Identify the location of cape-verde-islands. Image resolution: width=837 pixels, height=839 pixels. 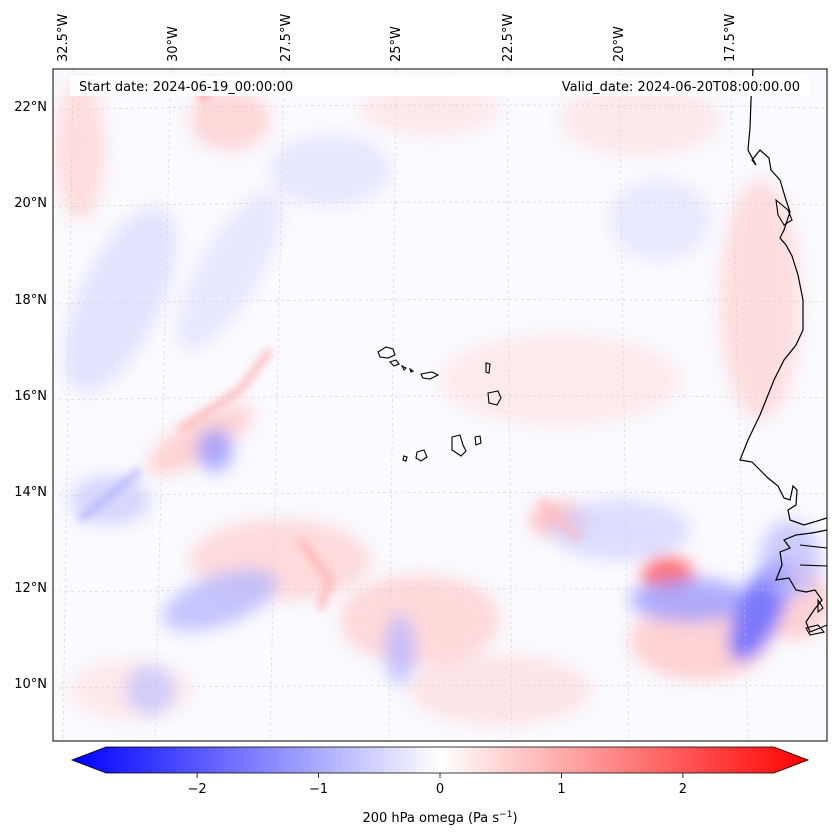
(439, 404).